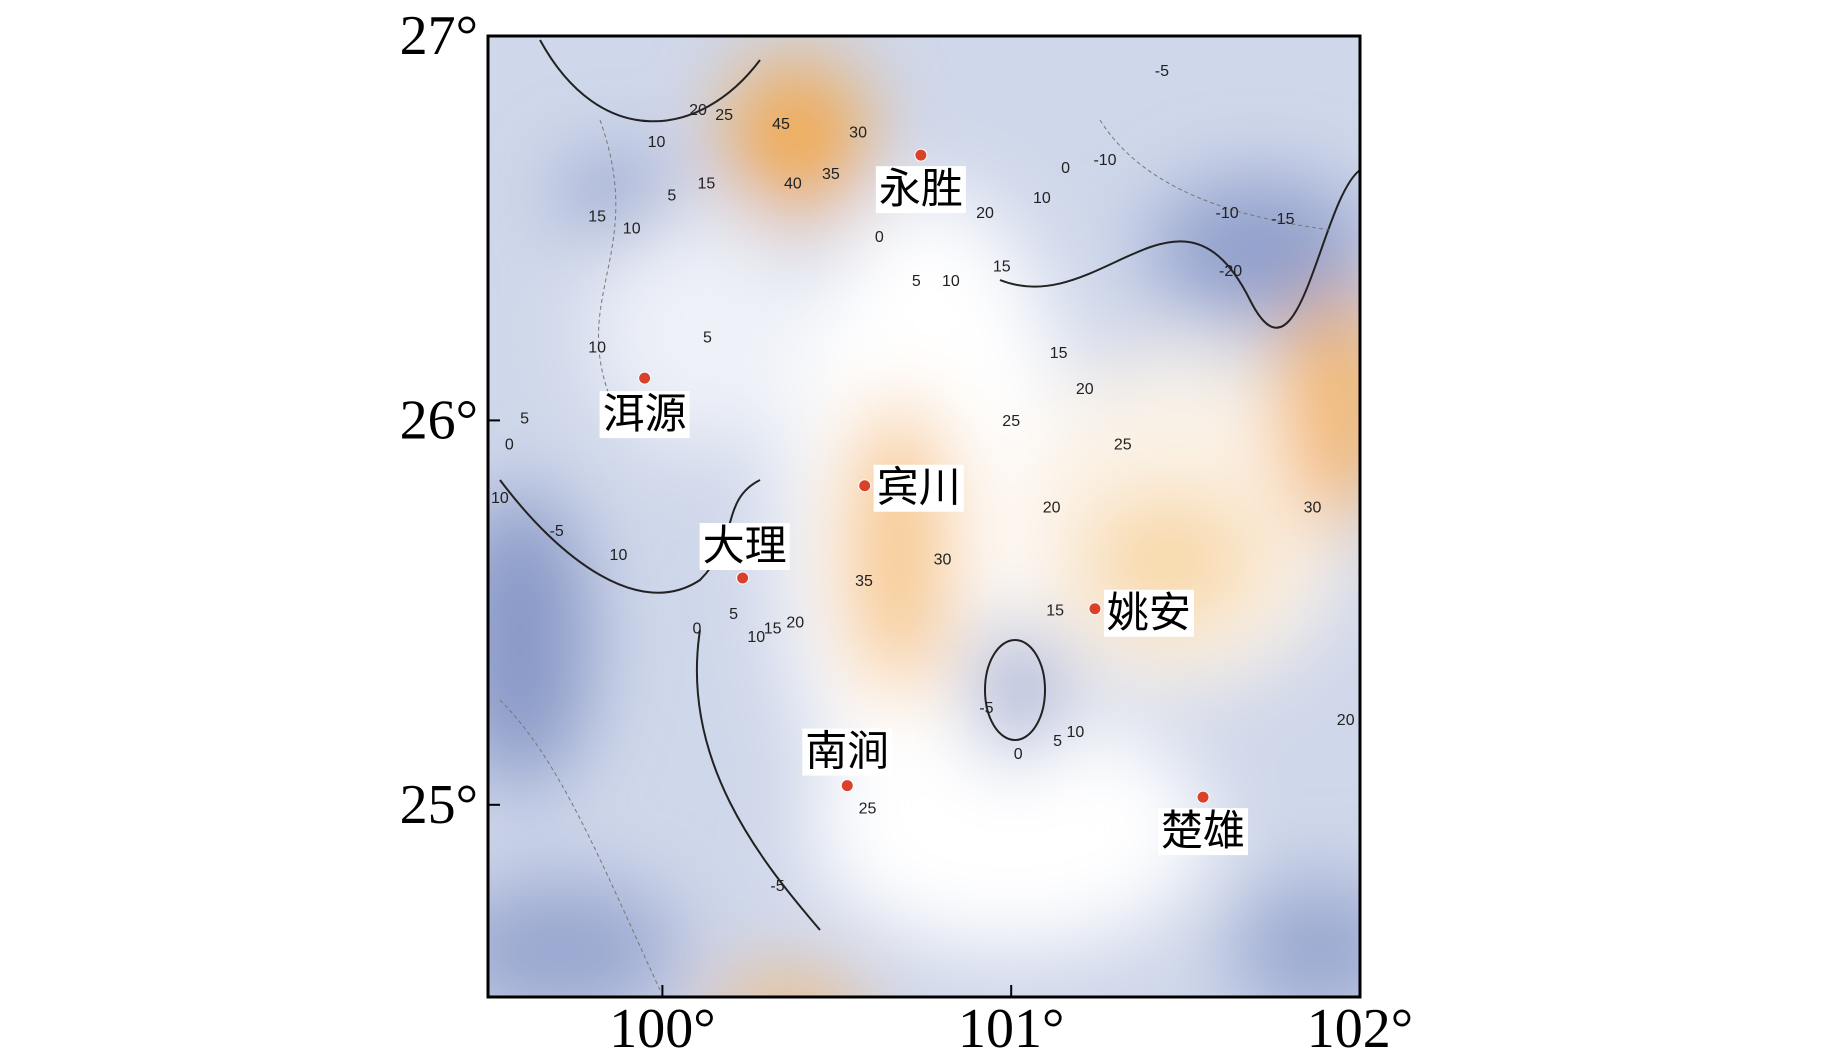 The image size is (1843, 1050). I want to click on place: 永胜, so click(920, 189).